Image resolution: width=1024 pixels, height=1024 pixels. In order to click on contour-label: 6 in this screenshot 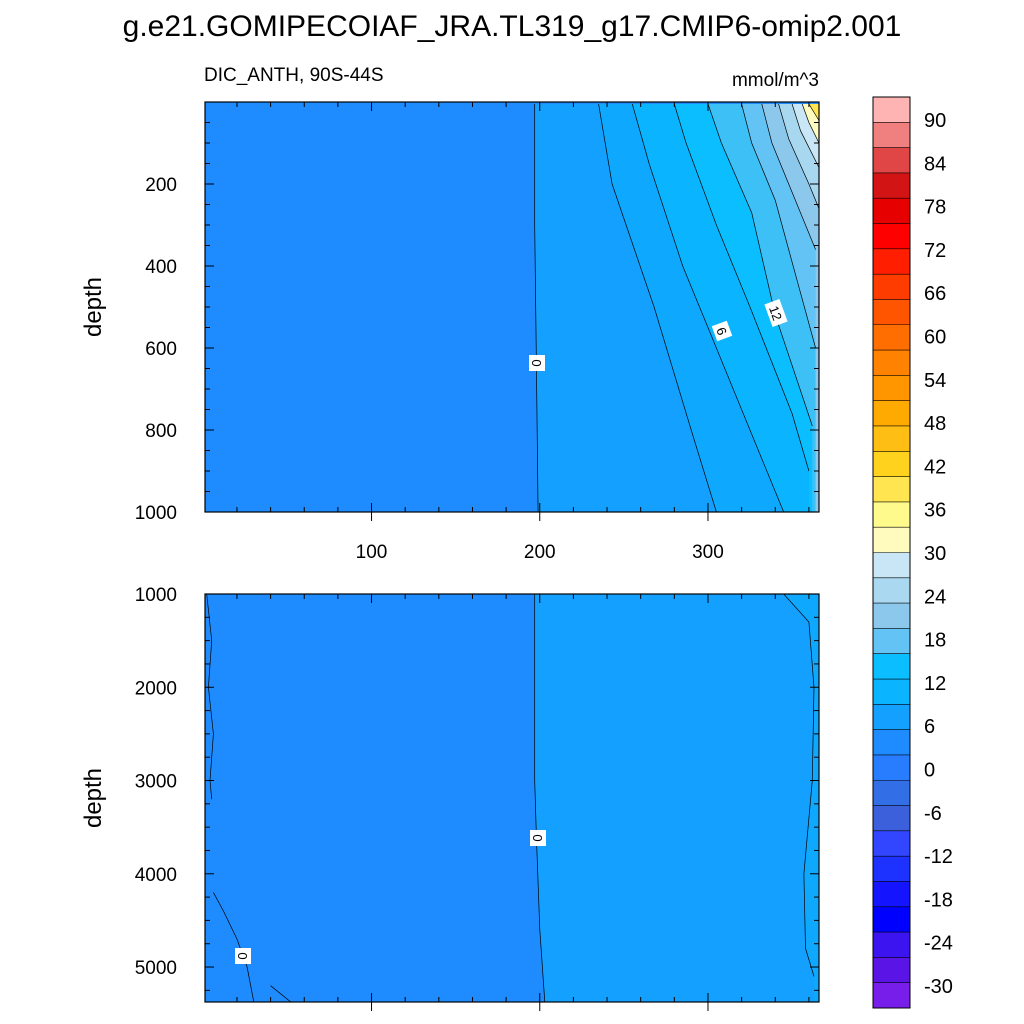, I will do `click(722, 331)`.